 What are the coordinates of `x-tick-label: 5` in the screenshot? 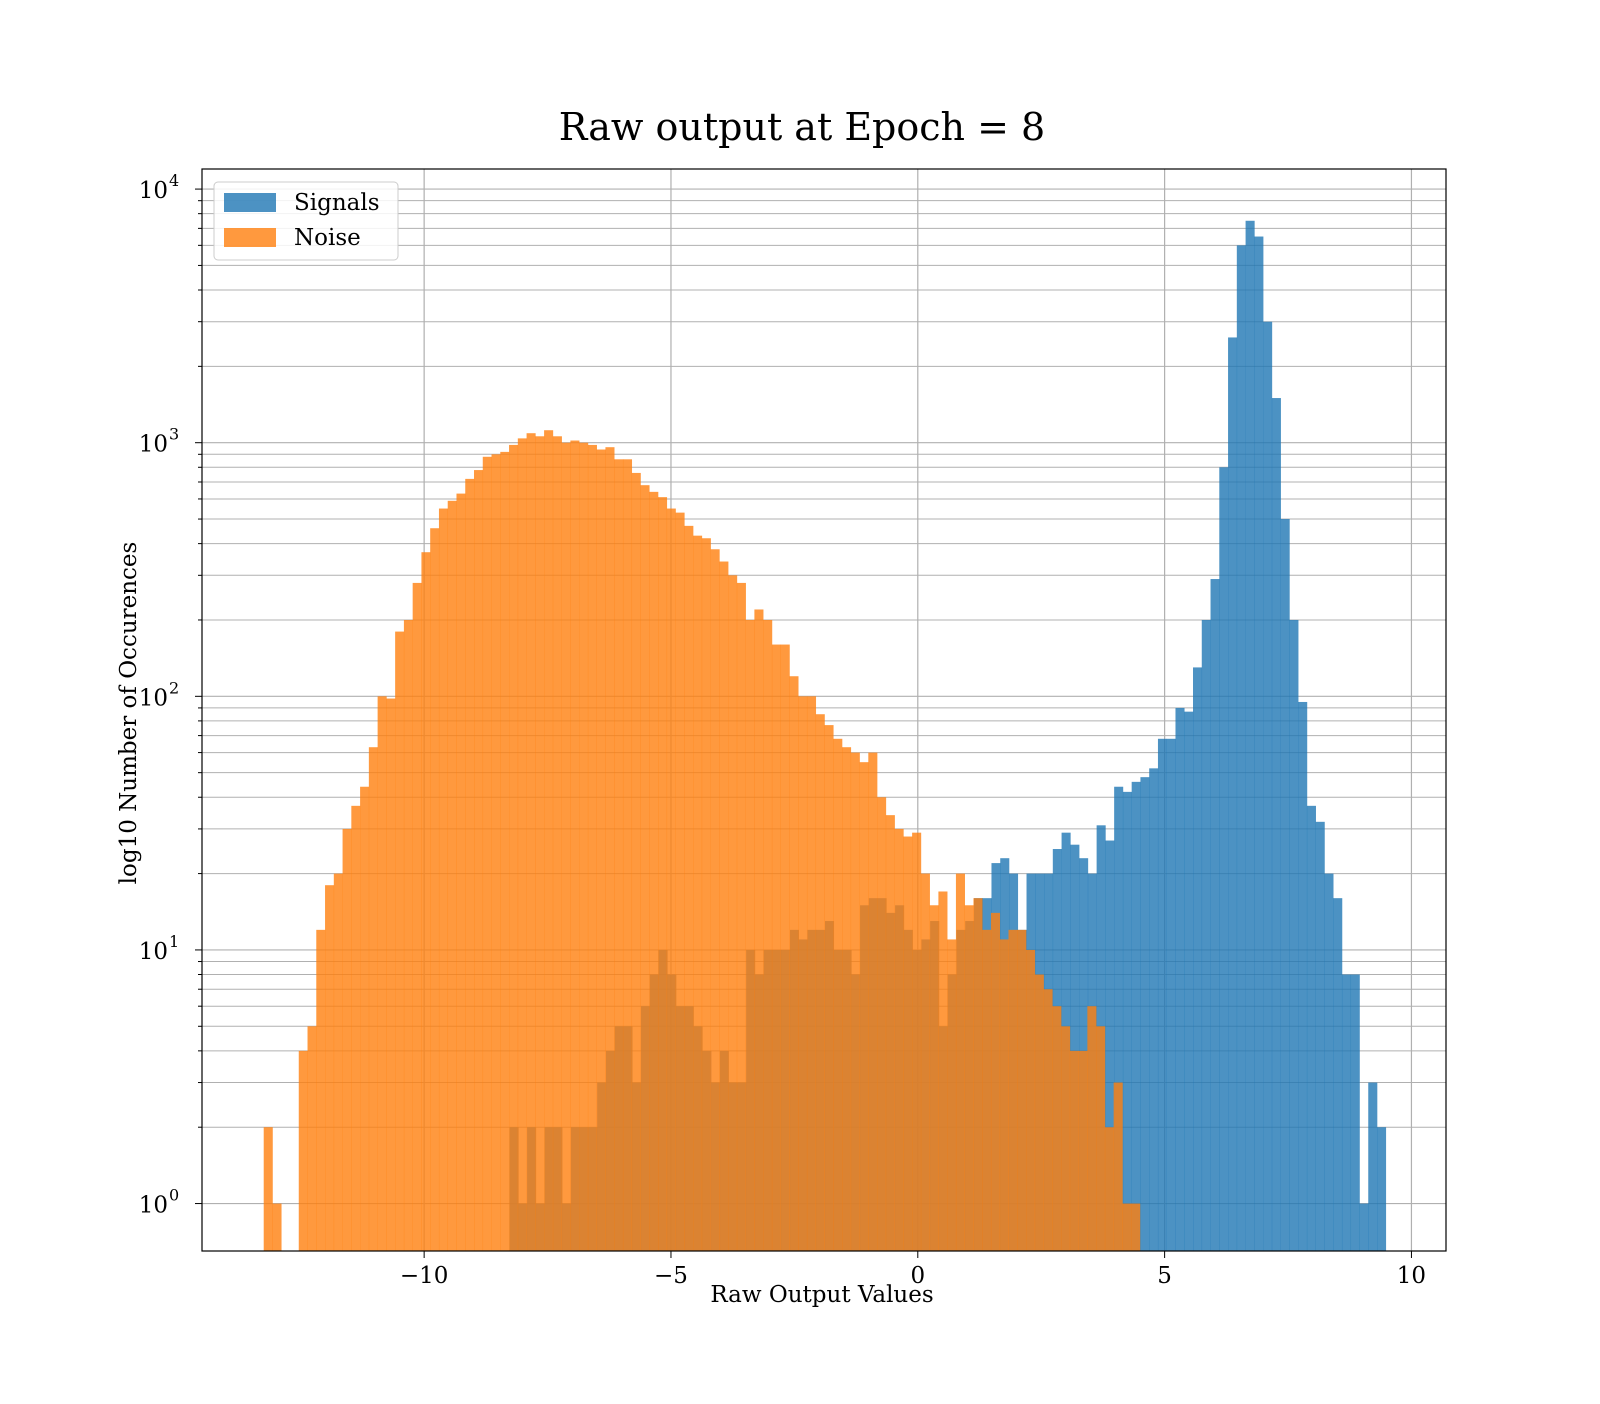 It's located at (1164, 1276).